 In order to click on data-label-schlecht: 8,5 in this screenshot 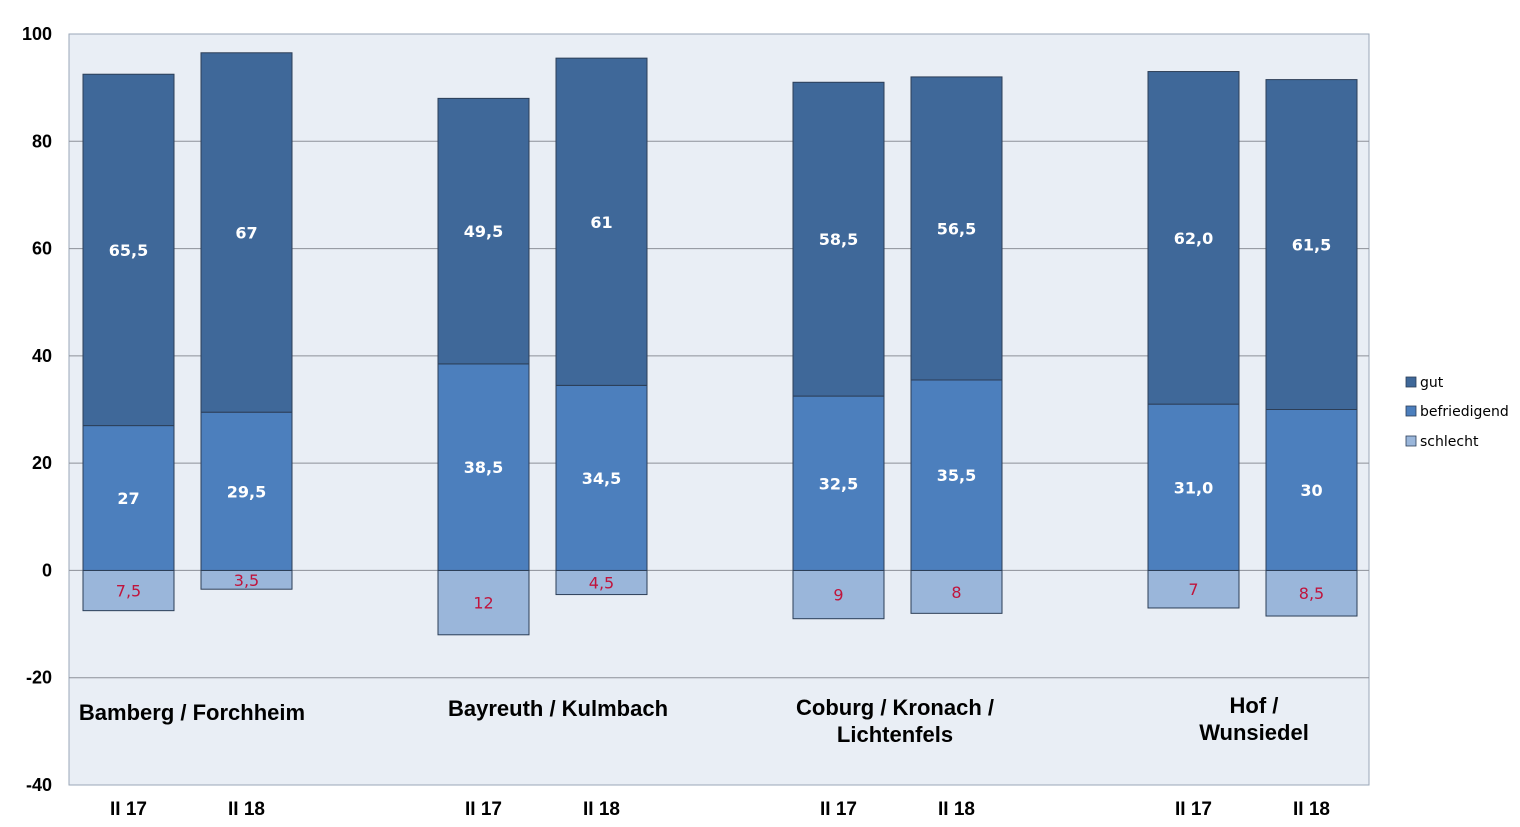, I will do `click(1311, 593)`.